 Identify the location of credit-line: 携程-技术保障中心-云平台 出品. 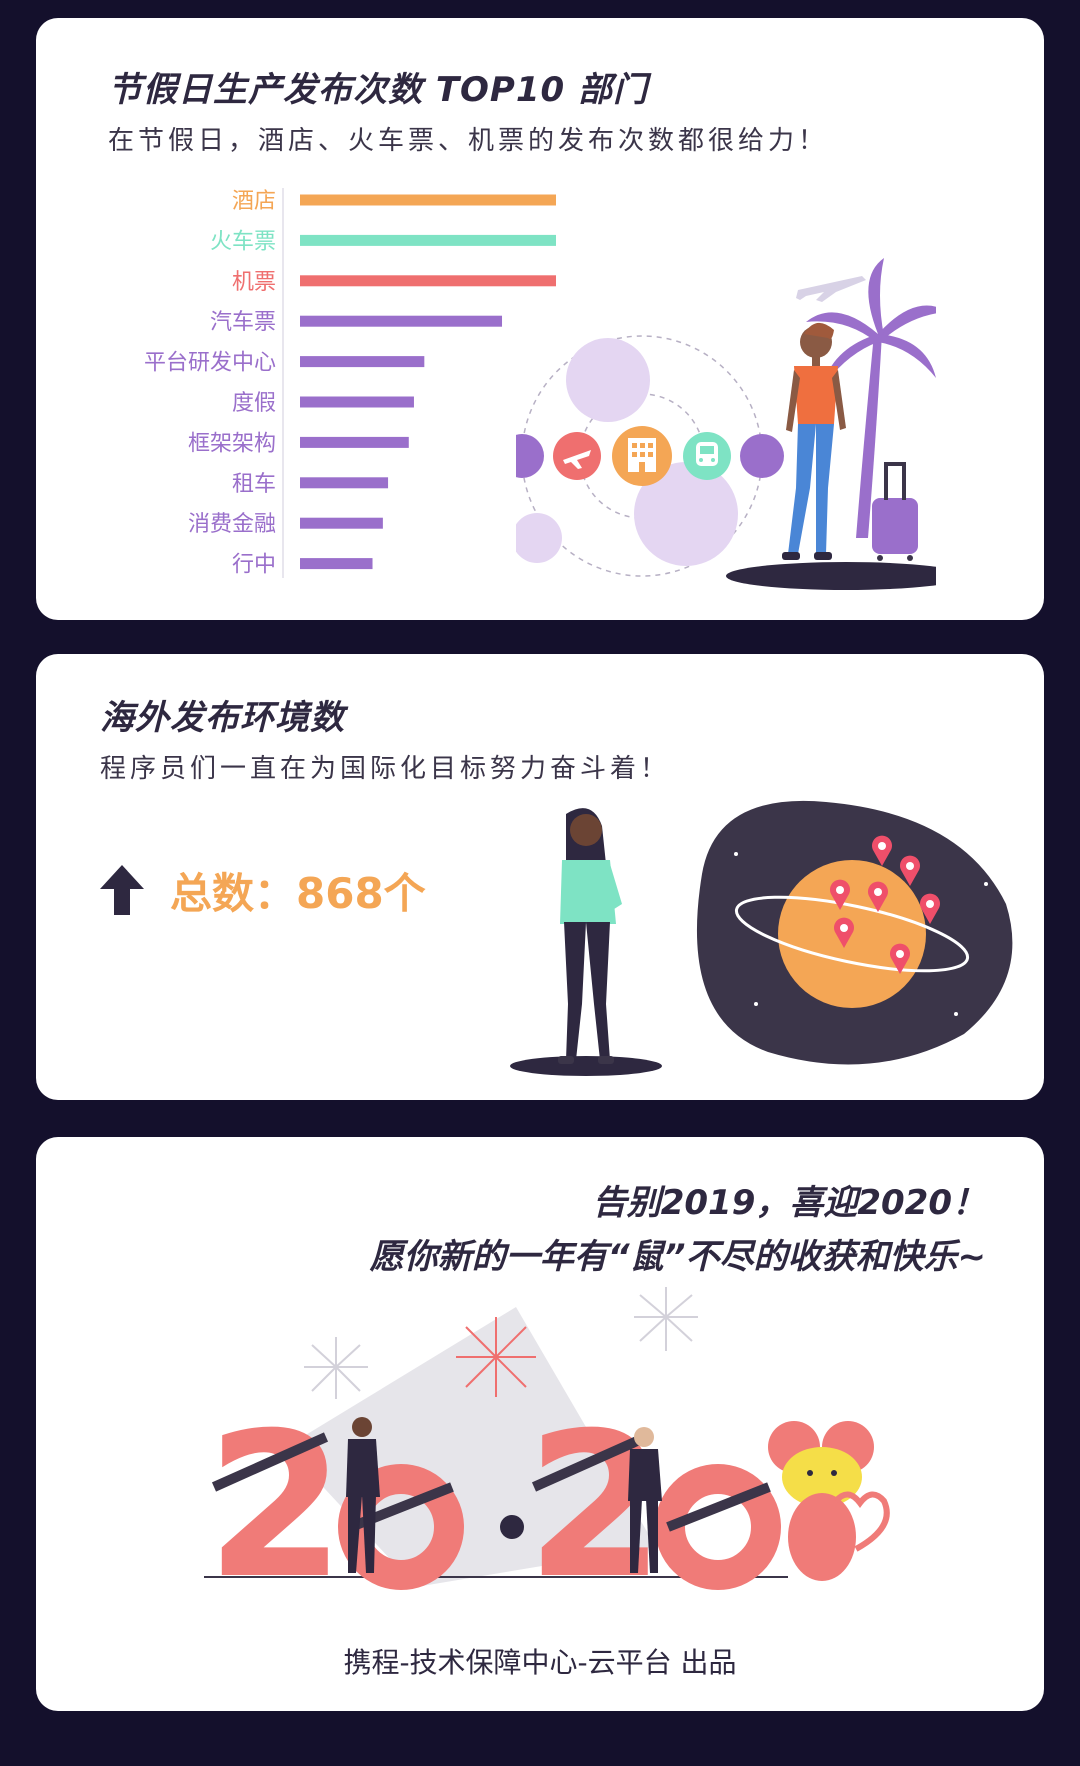
(540, 1662).